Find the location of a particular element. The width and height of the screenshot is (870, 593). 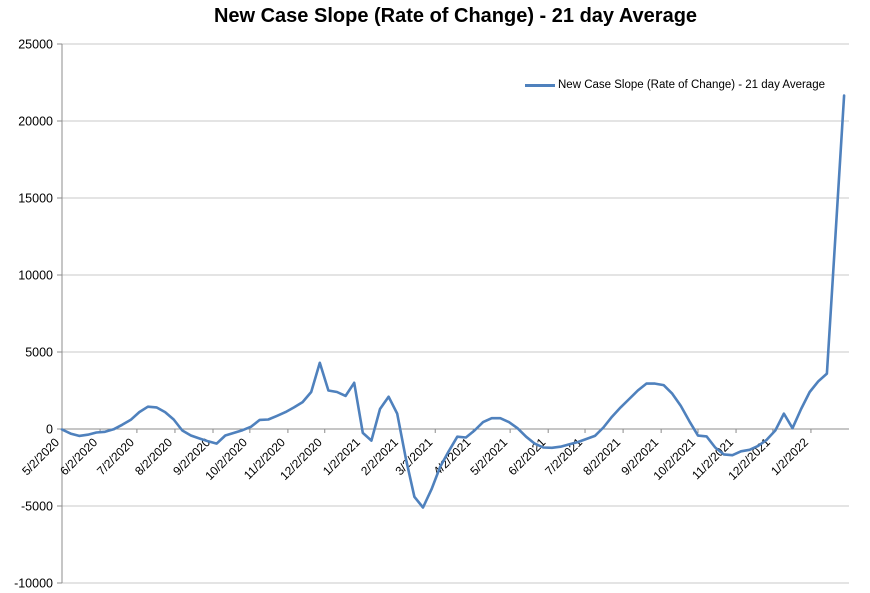

y-axis-tick-label: 15000 is located at coordinates (35, 199).